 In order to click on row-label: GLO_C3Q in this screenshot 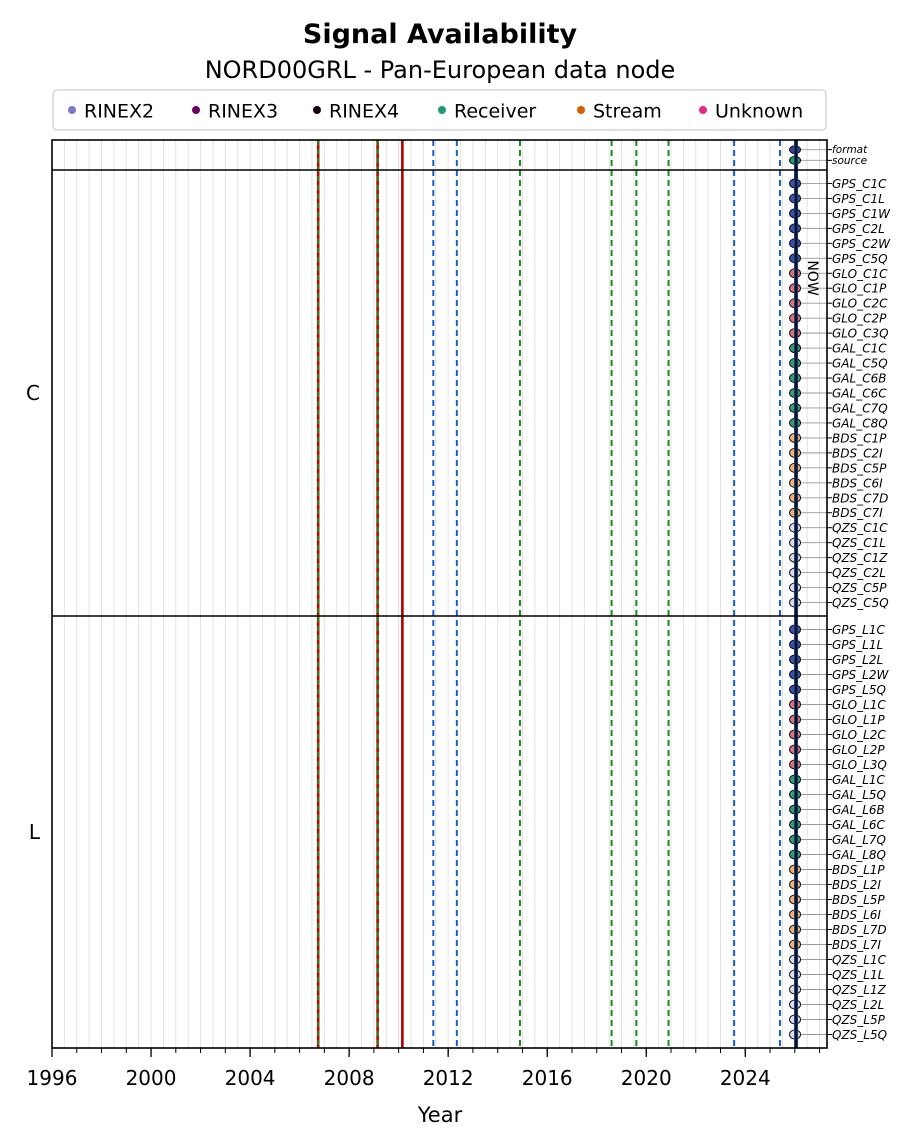, I will do `click(860, 334)`.